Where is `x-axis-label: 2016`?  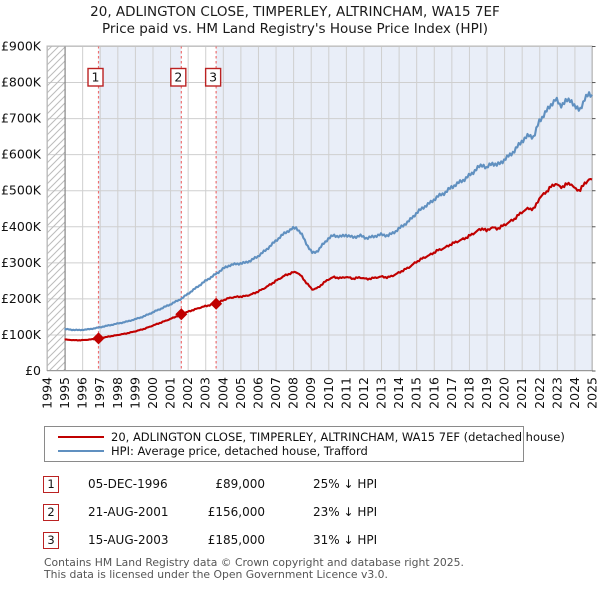
x-axis-label: 2016 is located at coordinates (433, 393).